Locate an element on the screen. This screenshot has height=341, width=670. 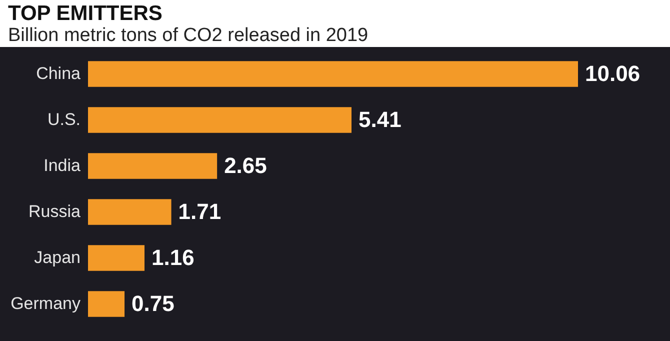
y-tick-label: Russia is located at coordinates (55, 211).